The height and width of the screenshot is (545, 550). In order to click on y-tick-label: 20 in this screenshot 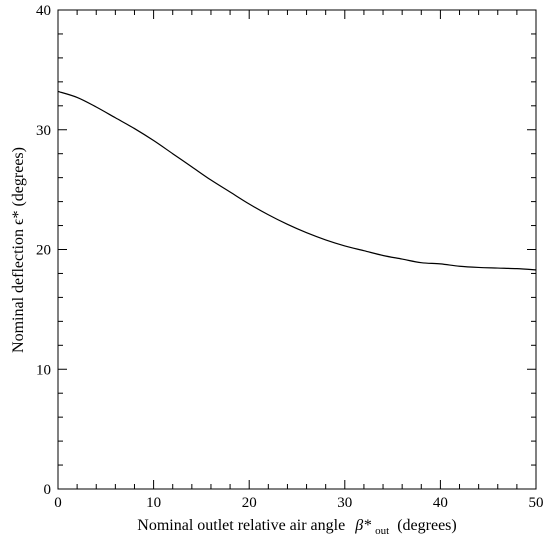, I will do `click(43, 251)`.